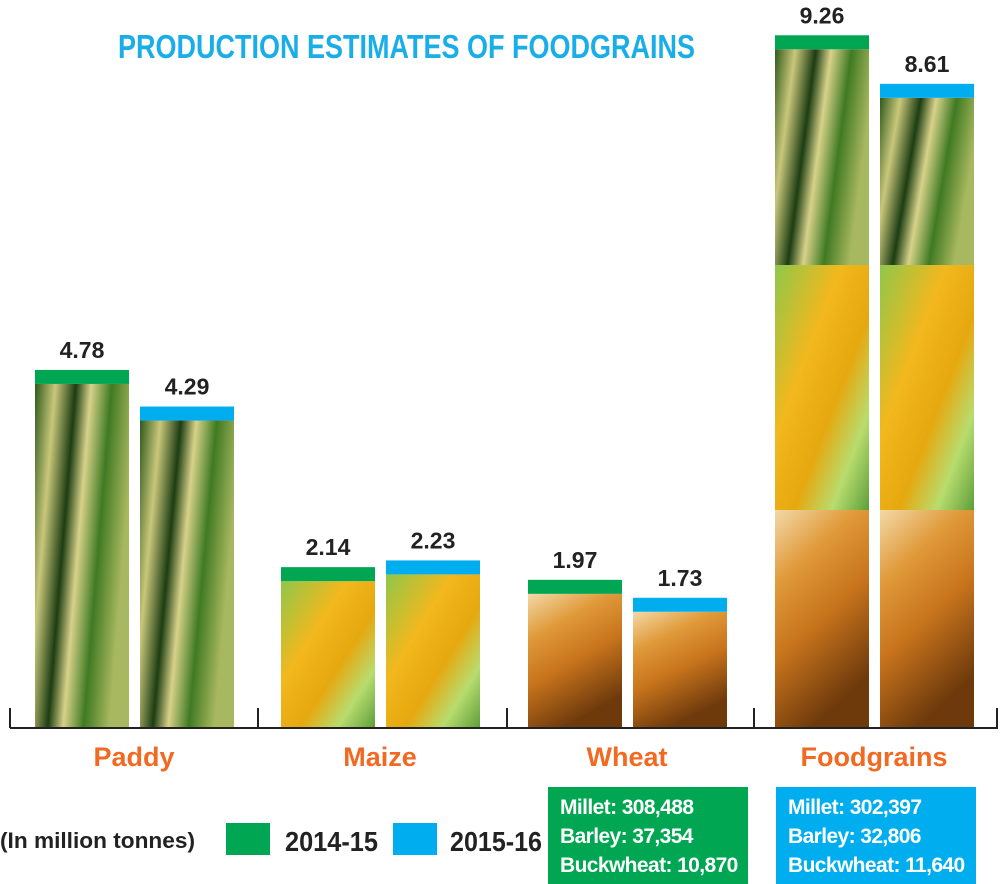 Image resolution: width=1000 pixels, height=884 pixels. What do you see at coordinates (187, 387) in the screenshot?
I see `data-label: 4.29` at bounding box center [187, 387].